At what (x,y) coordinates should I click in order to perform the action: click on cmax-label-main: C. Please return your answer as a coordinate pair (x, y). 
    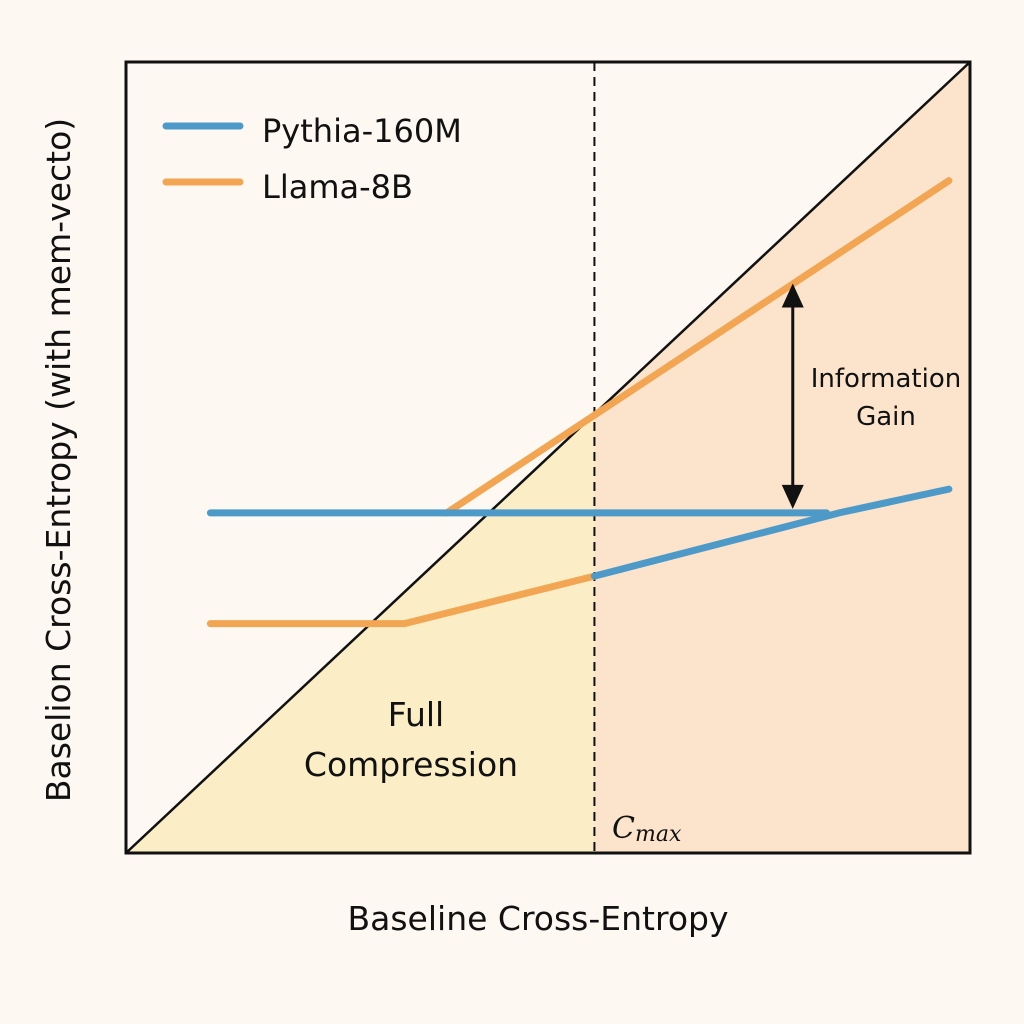
    Looking at the image, I should click on (623, 828).